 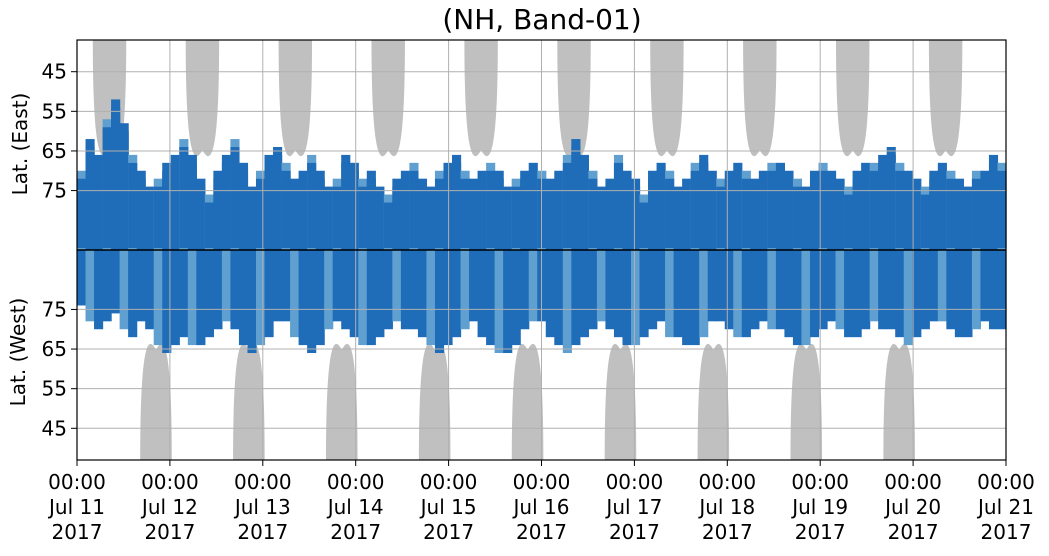 I want to click on y-tick-label-east: 45, so click(x=54, y=72).